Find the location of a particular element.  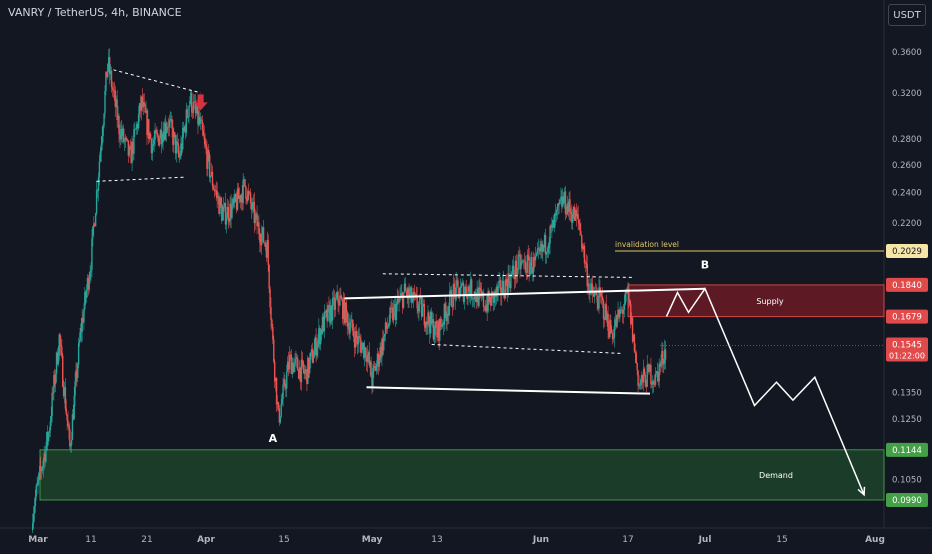

dashed-trendline is located at coordinates (527, 349).